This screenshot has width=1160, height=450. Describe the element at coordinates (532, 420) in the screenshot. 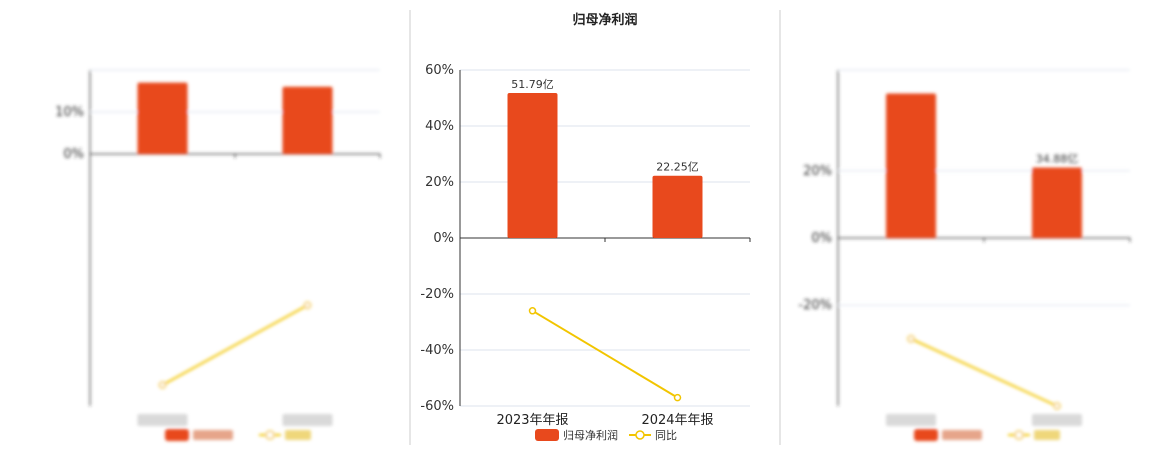

I see `category-label: 2023年年报` at that location.